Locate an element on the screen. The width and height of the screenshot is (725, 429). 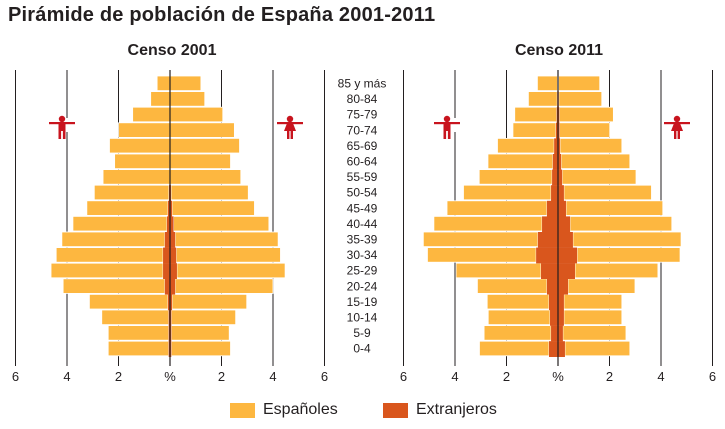
age-group-label: 85 y más is located at coordinates (362, 84).